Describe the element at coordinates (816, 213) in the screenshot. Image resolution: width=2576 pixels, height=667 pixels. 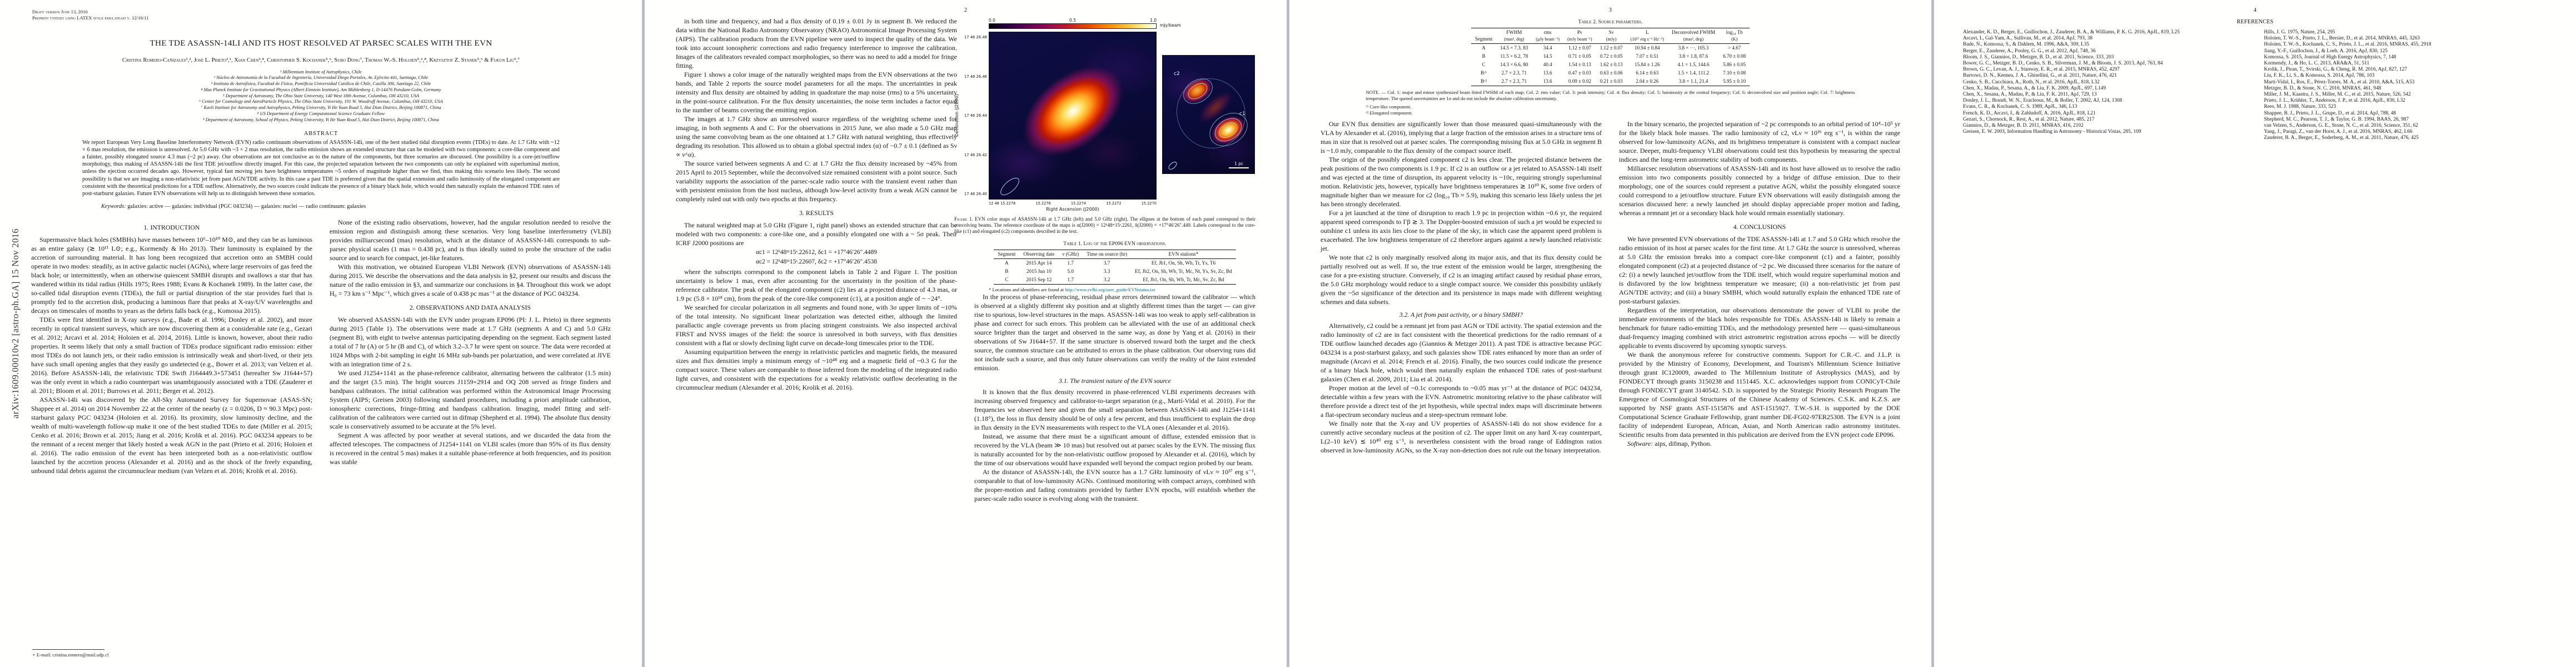
I see `section-3-heading: 3. RESULTS` at that location.